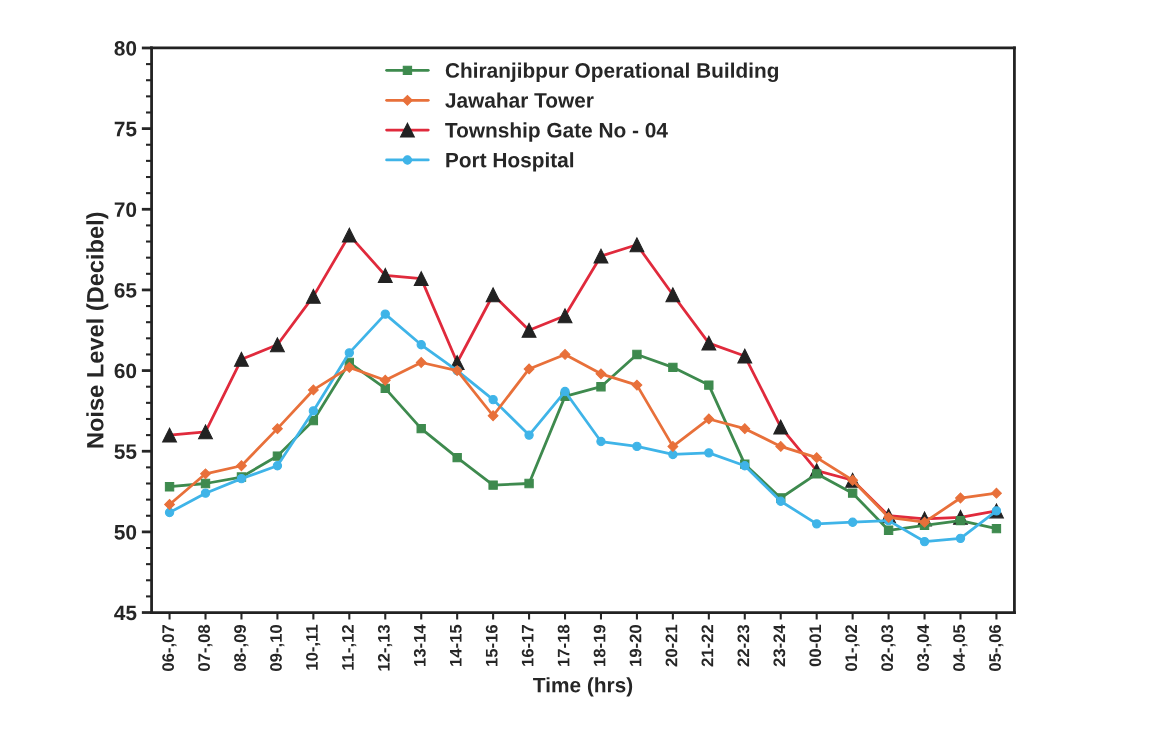 The image size is (1166, 738). I want to click on x-tick-label: 14-15, so click(456, 645).